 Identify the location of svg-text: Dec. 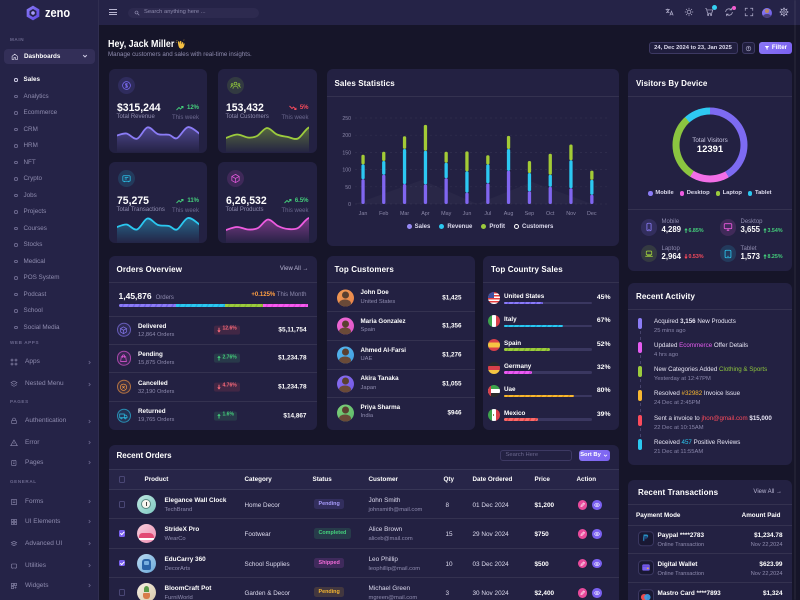
(592, 214).